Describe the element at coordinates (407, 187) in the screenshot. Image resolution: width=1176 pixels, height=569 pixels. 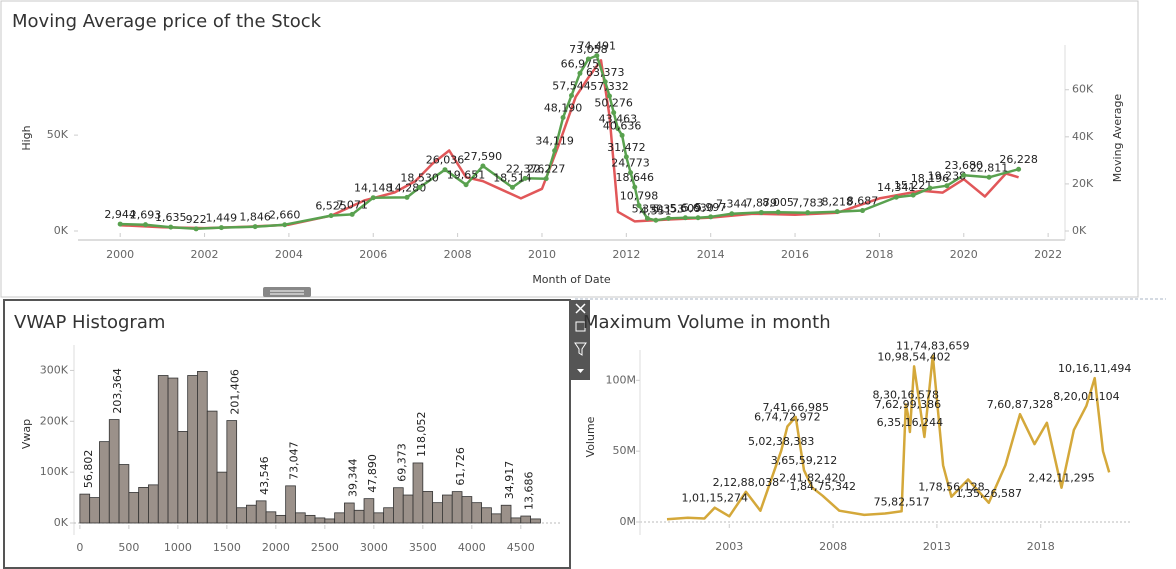
I see `point-label: 14,280` at that location.